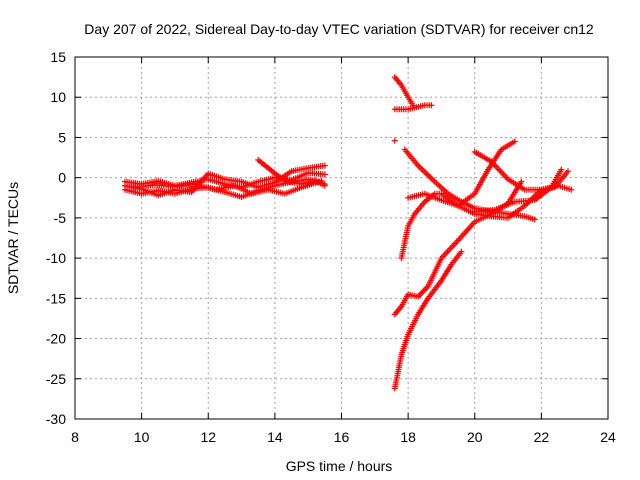  Describe the element at coordinates (60, 218) in the screenshot. I see `y-tick-label: -5` at that location.